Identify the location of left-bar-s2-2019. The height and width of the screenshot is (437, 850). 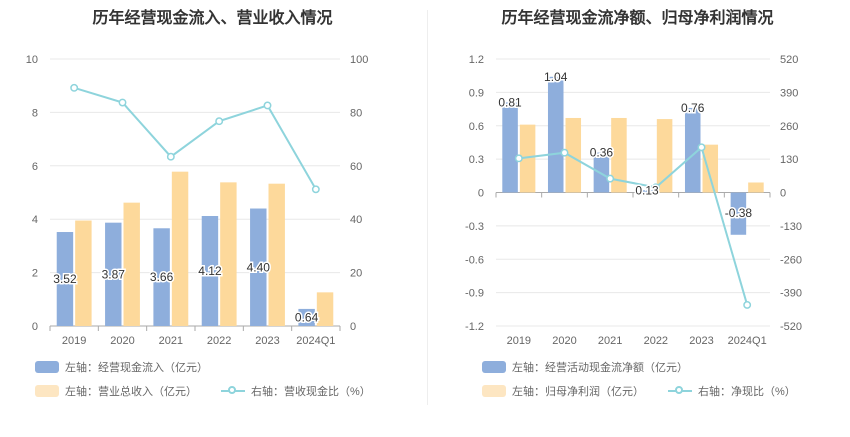
(83, 273).